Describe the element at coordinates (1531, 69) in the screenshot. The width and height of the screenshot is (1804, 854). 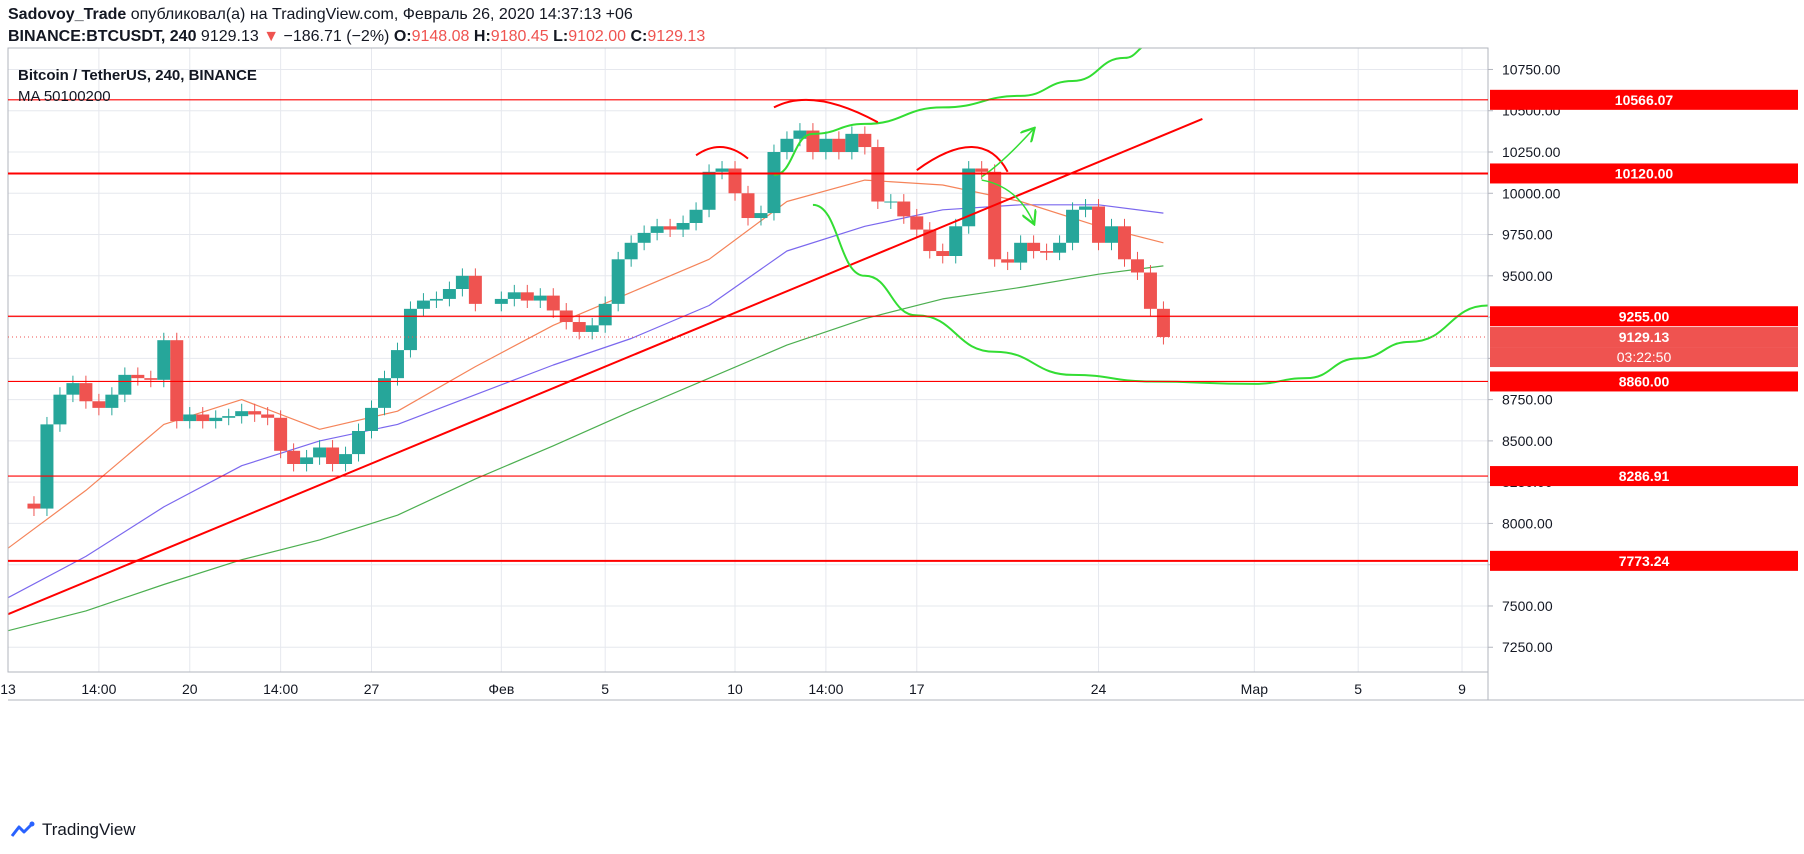
I see `y-tick-label: 10750.00` at that location.